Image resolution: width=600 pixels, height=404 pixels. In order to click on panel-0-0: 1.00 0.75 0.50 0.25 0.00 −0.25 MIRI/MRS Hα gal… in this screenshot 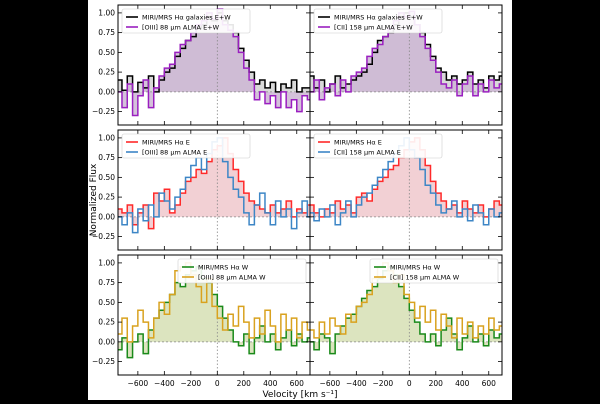, I will do `click(201, 65)`.